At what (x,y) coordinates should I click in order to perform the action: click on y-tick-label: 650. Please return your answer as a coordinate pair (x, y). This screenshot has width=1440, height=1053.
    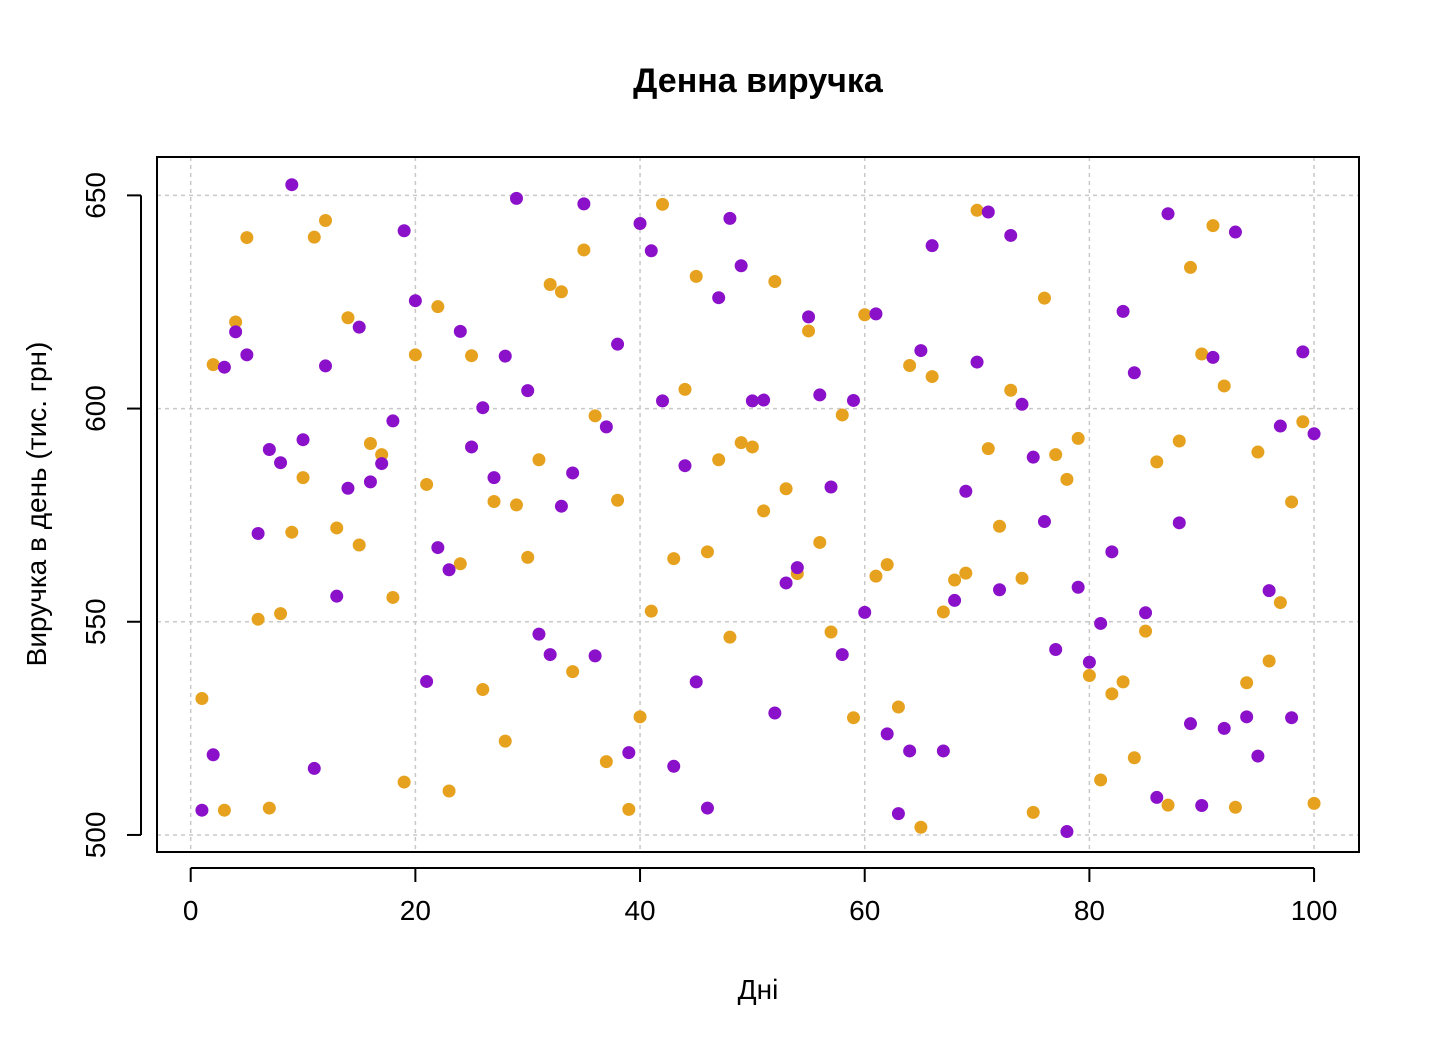
    Looking at the image, I should click on (95, 195).